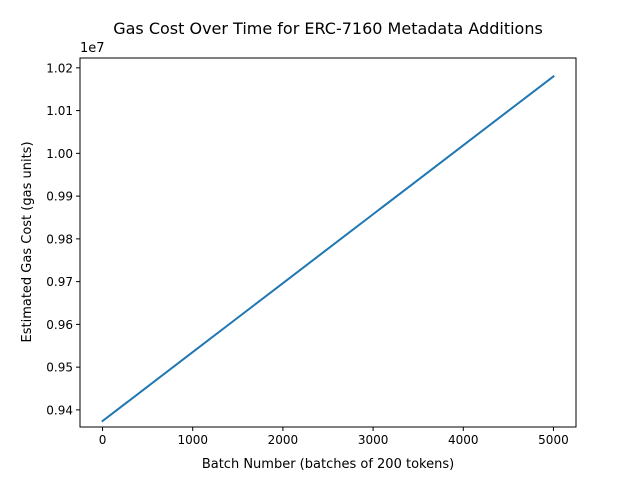 Image resolution: width=640 pixels, height=480 pixels. What do you see at coordinates (59, 239) in the screenshot?
I see `y-tick-label: 0.98` at bounding box center [59, 239].